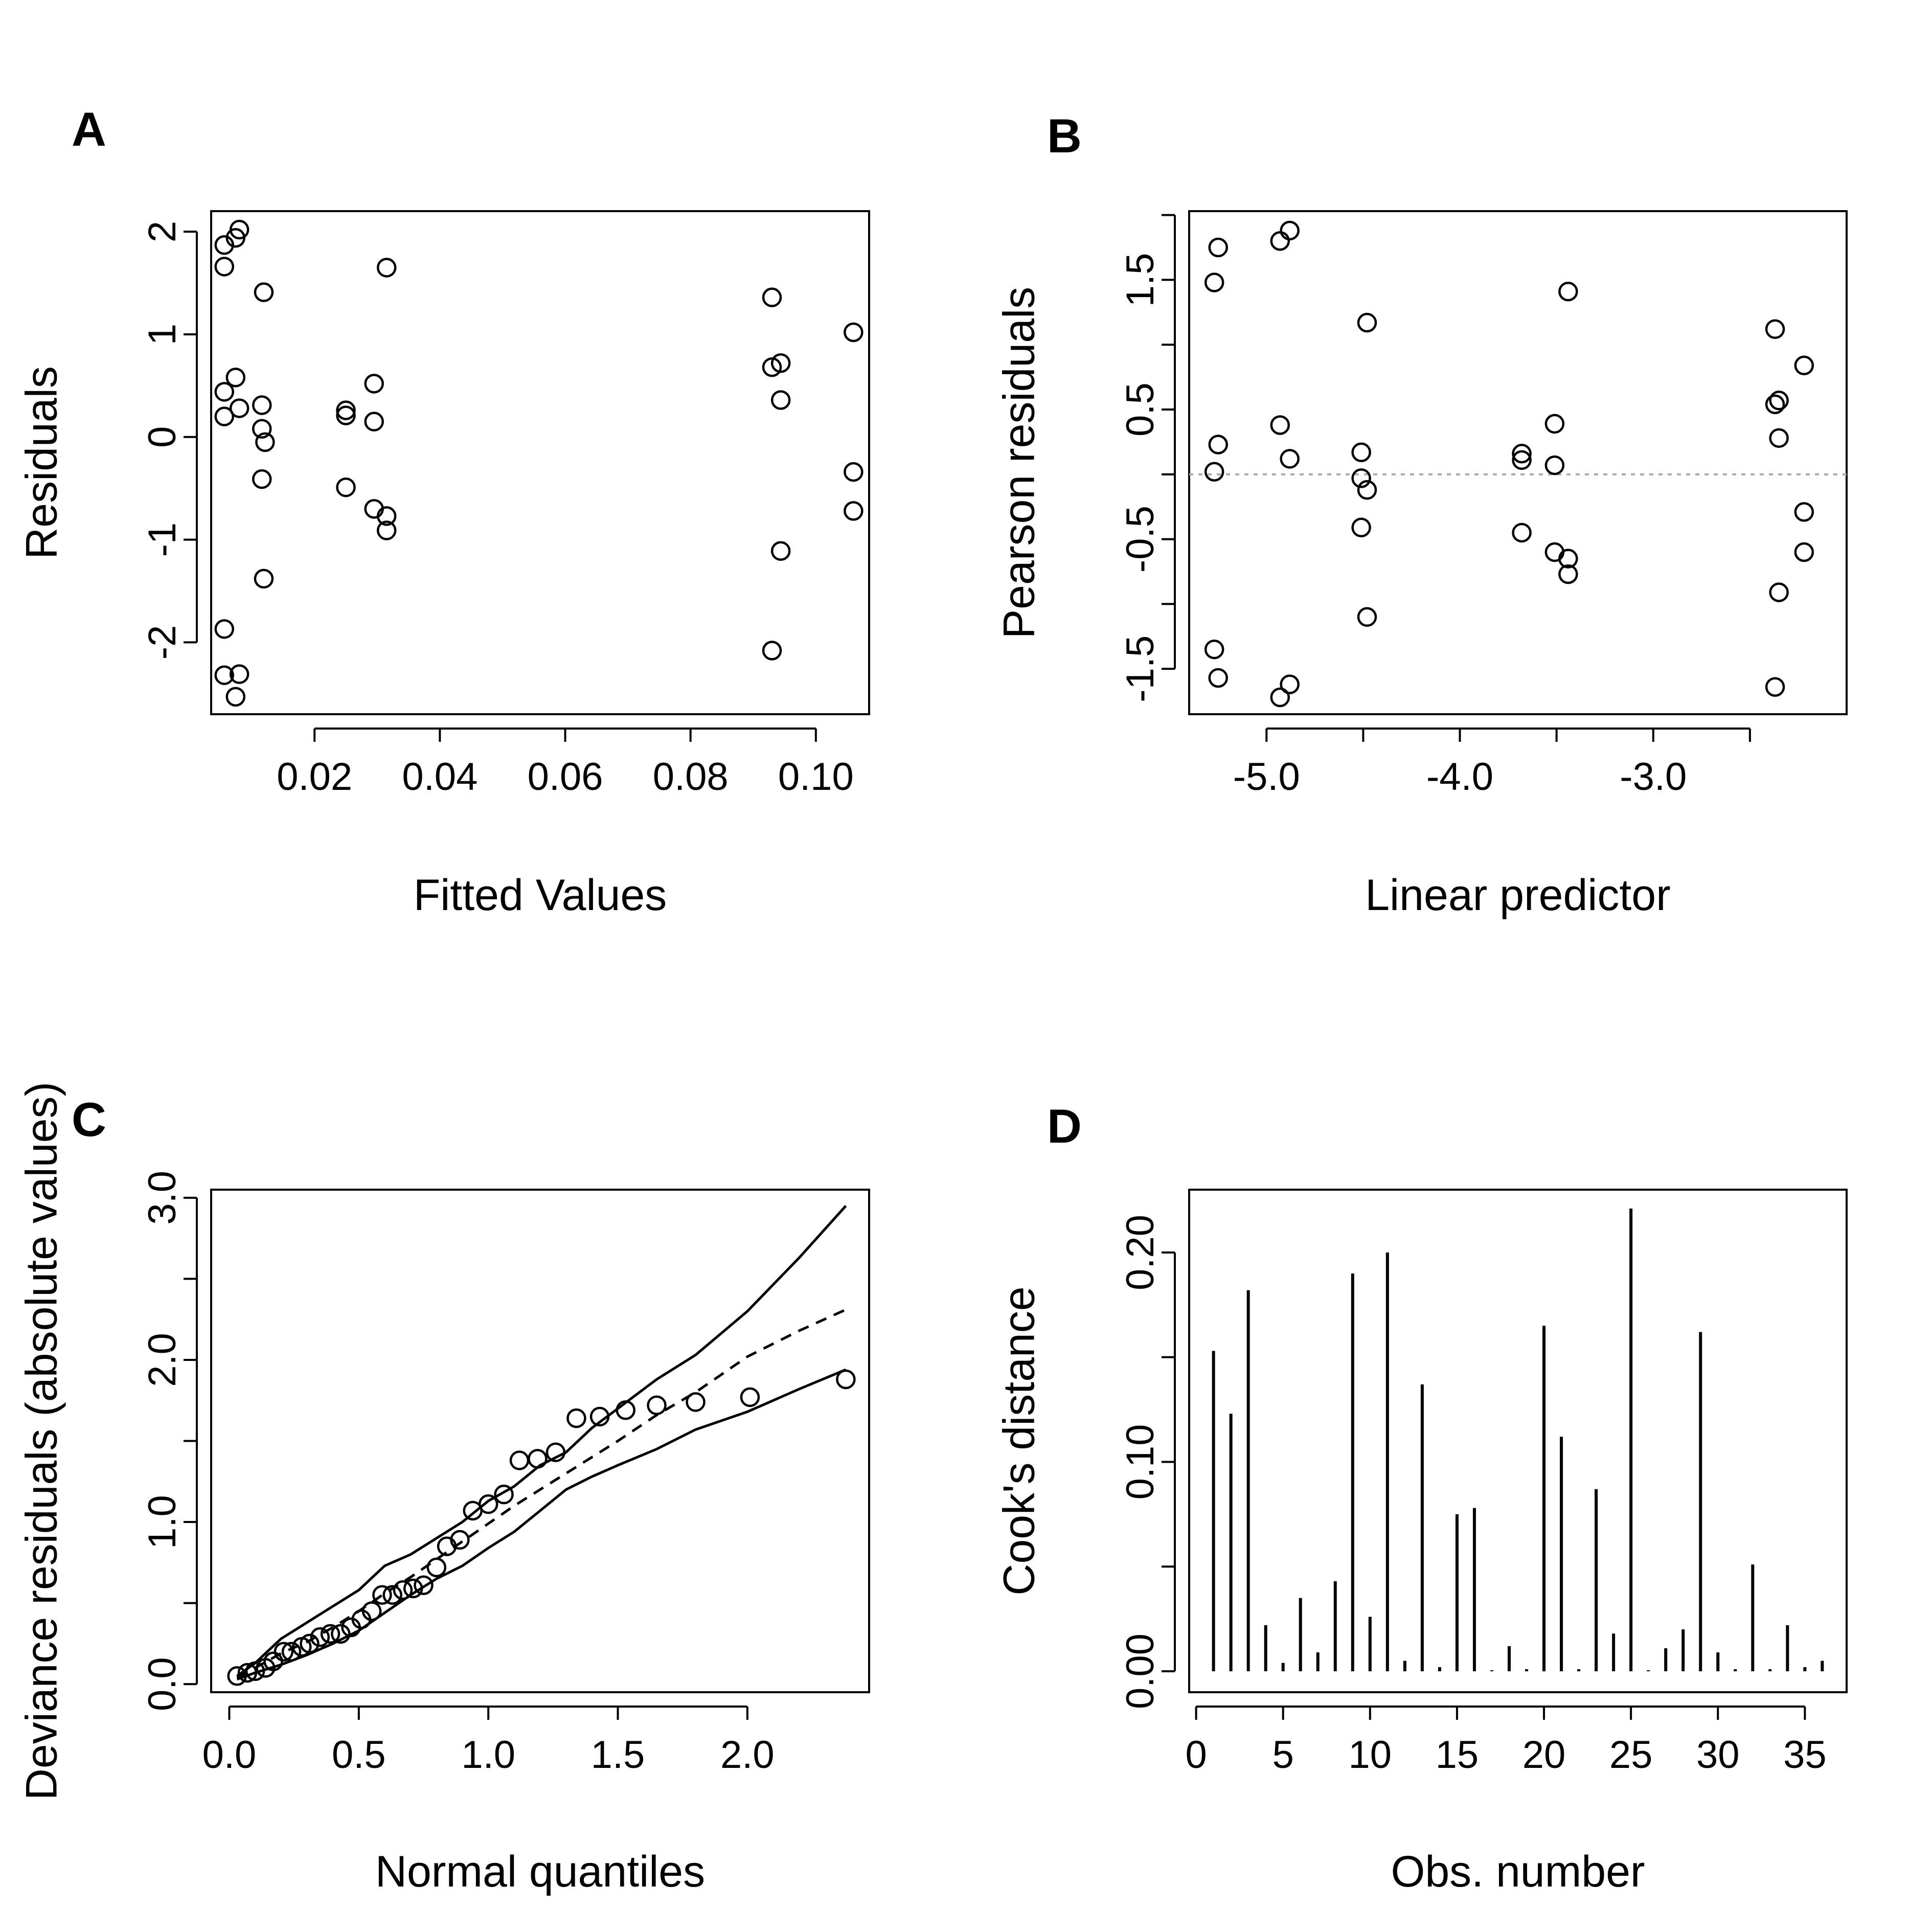  What do you see at coordinates (1196, 1755) in the screenshot?
I see `x-tick-label-d: 0` at bounding box center [1196, 1755].